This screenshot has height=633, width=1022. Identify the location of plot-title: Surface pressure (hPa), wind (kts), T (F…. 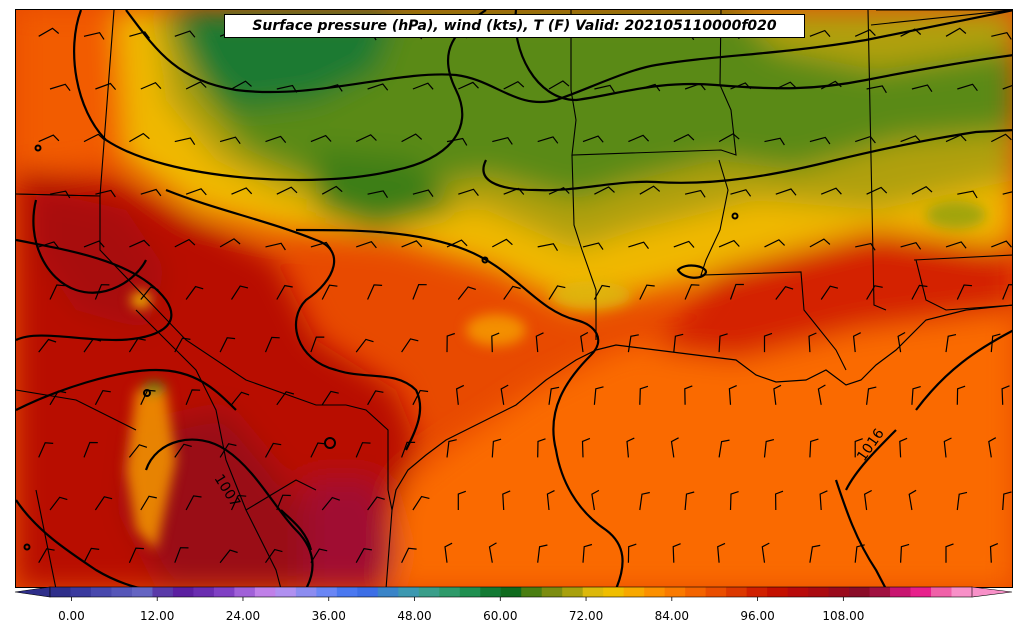
(514, 26).